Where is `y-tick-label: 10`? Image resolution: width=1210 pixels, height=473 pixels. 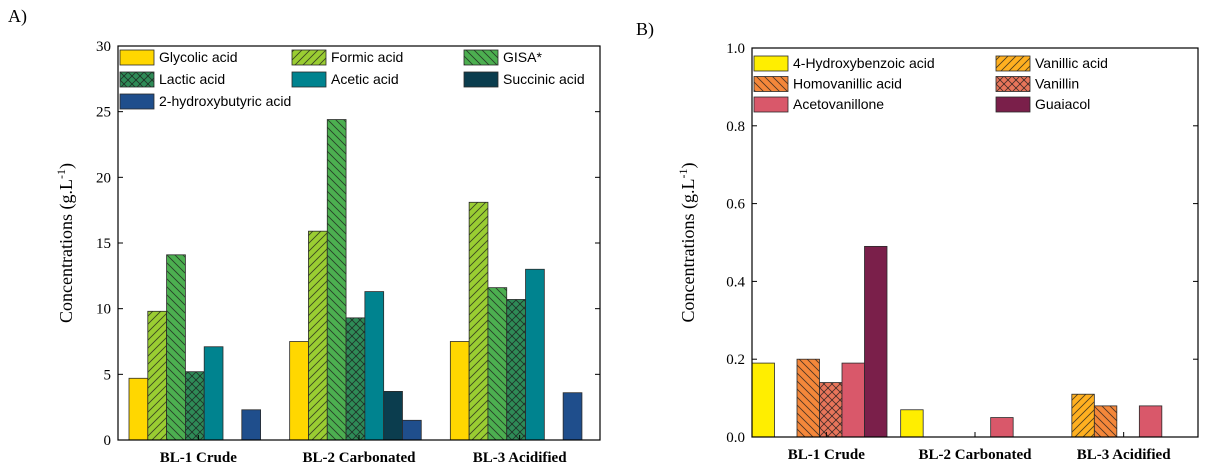 y-tick-label: 10 is located at coordinates (103, 310).